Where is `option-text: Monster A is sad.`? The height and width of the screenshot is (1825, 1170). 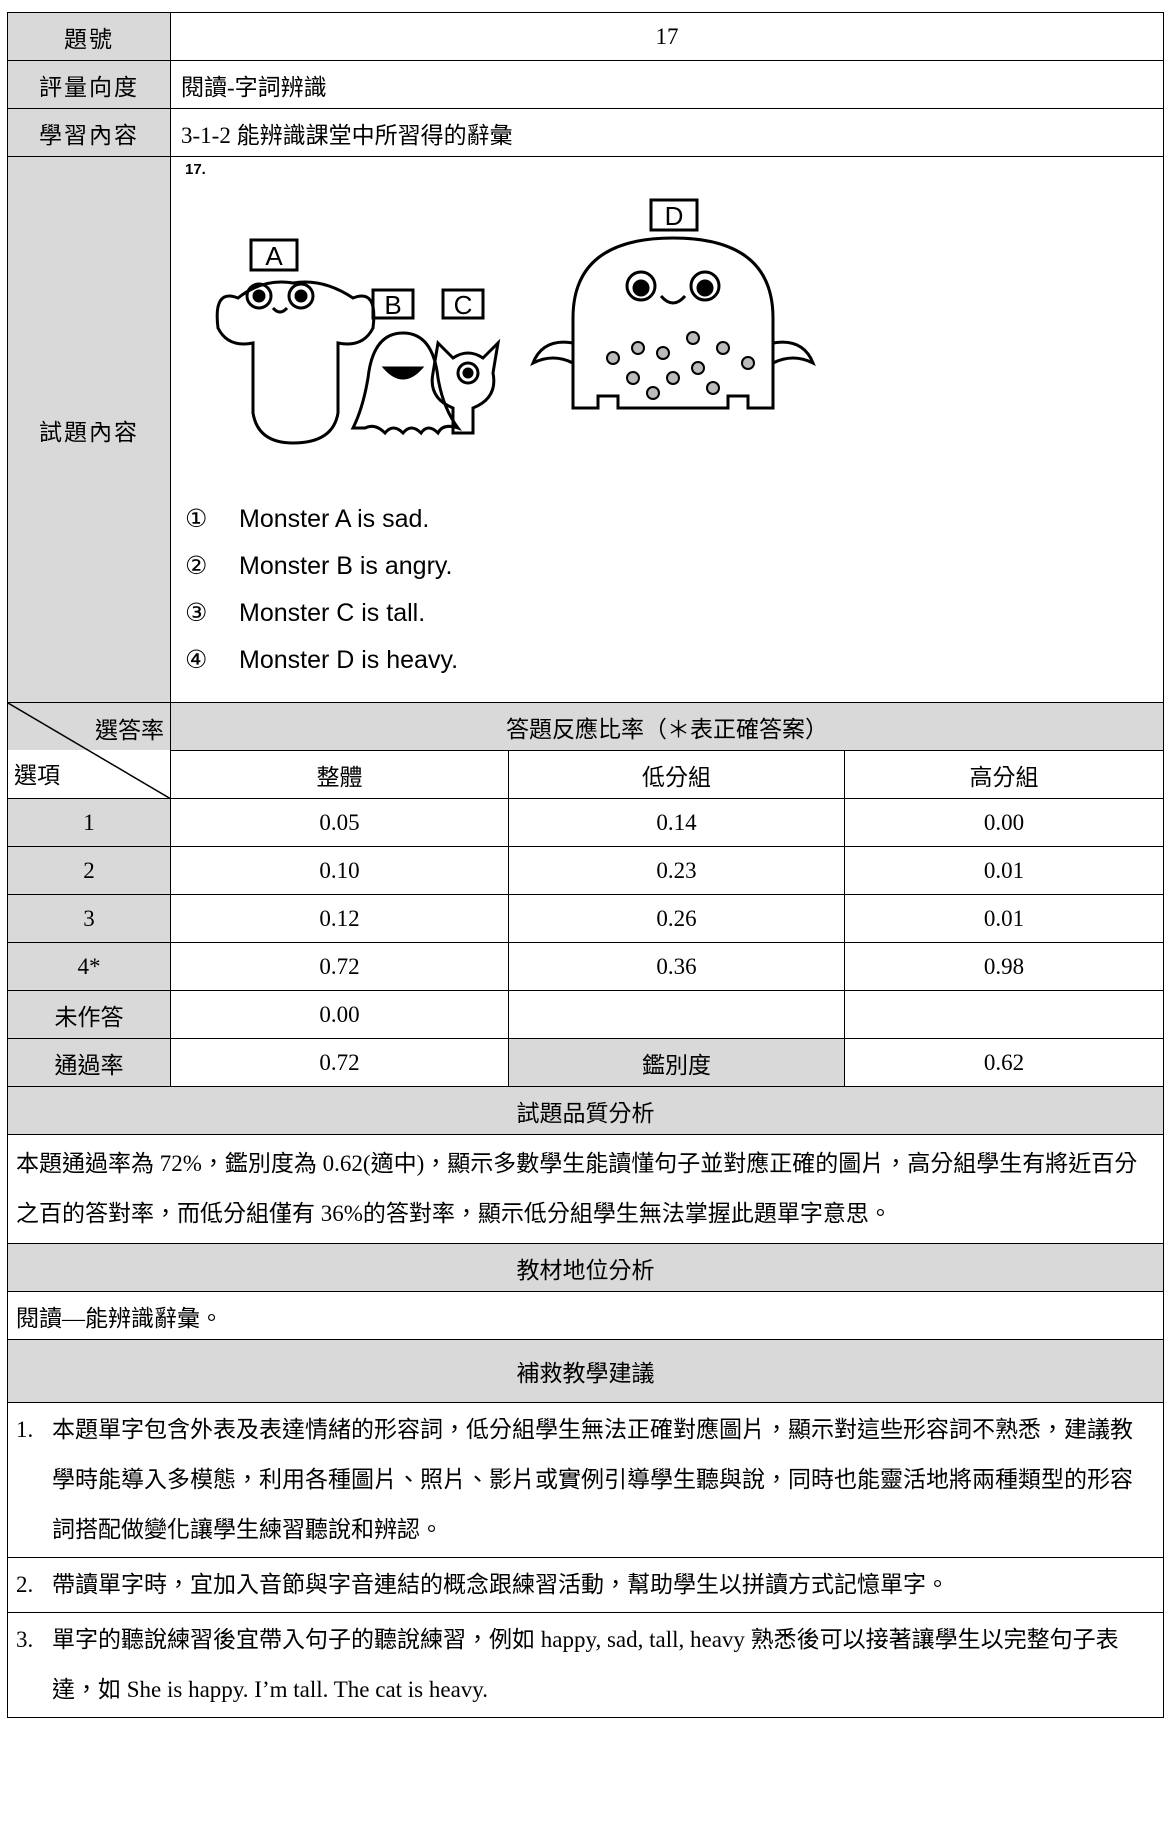 option-text: Monster A is sad. is located at coordinates (334, 519).